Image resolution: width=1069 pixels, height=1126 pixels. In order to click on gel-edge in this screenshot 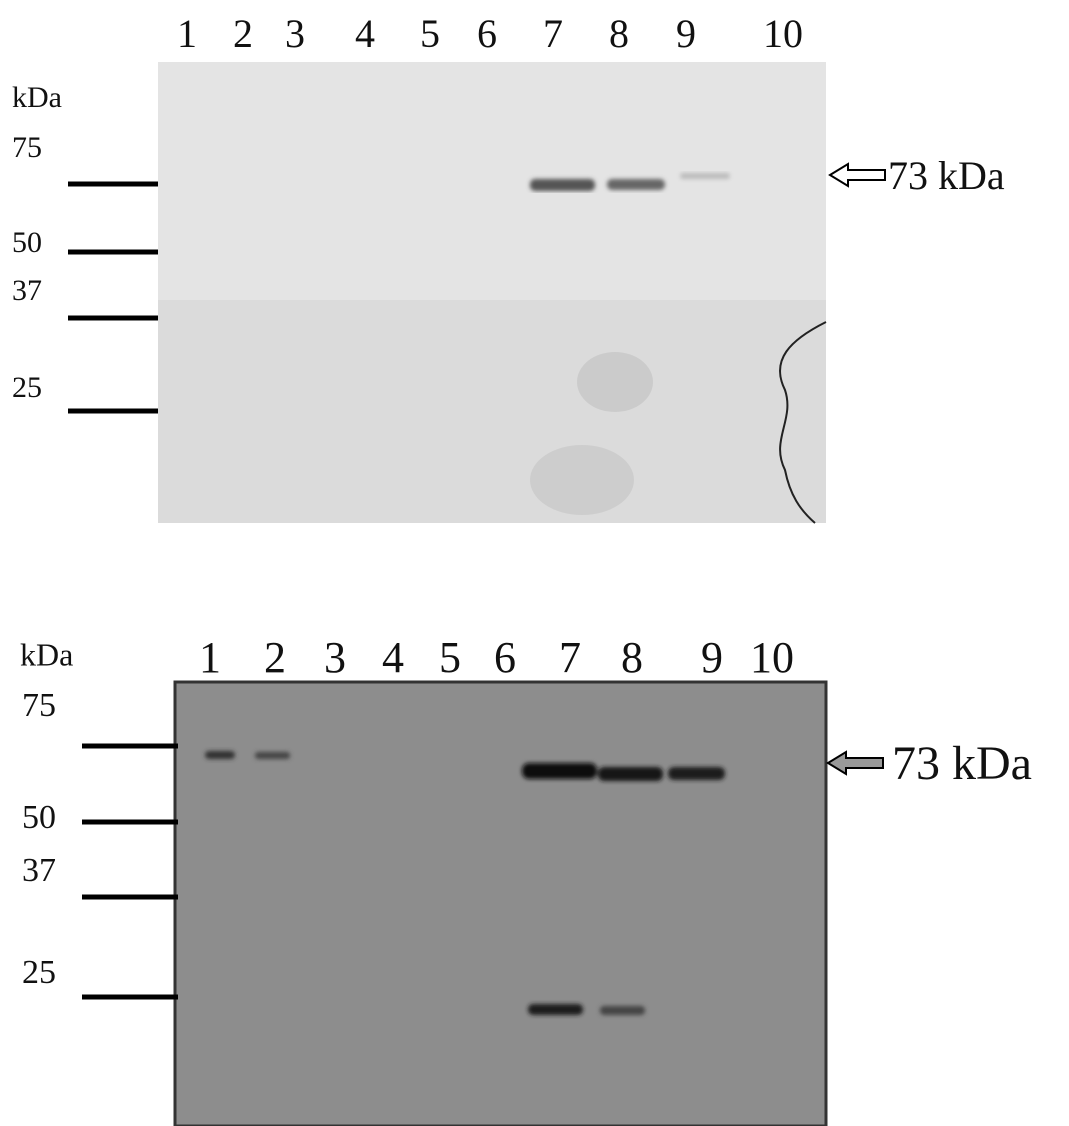, I will do `click(803, 422)`.